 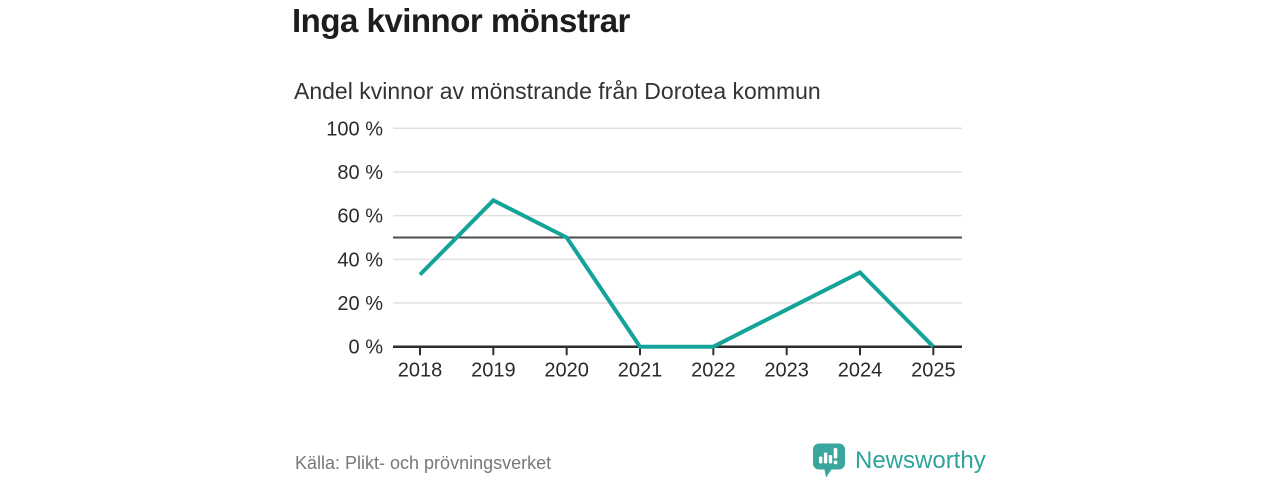 What do you see at coordinates (566, 371) in the screenshot?
I see `x-tick-label: 2020` at bounding box center [566, 371].